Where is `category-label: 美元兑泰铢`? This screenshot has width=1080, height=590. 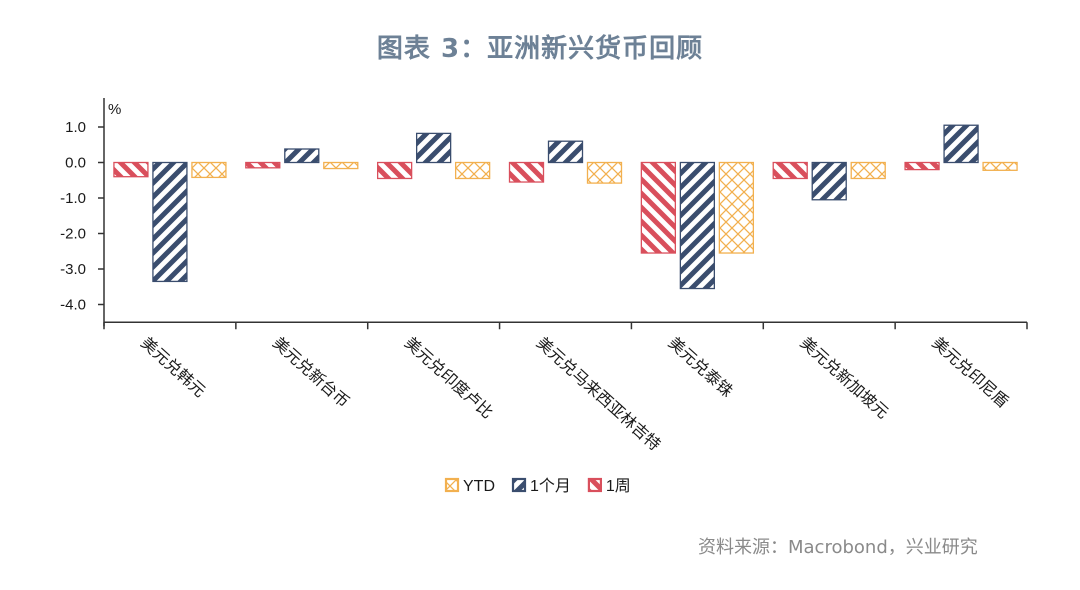
category-label: 美元兑泰铢 is located at coordinates (701, 367).